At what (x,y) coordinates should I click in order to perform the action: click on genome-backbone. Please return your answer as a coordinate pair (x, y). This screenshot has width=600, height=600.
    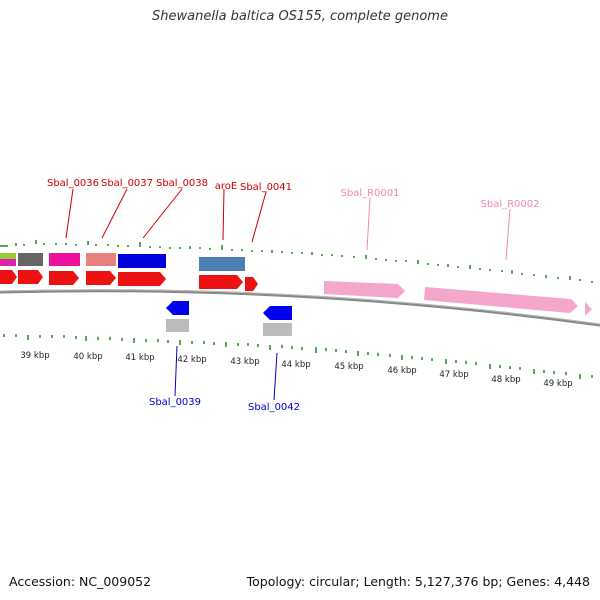
    Looking at the image, I should click on (300, 308).